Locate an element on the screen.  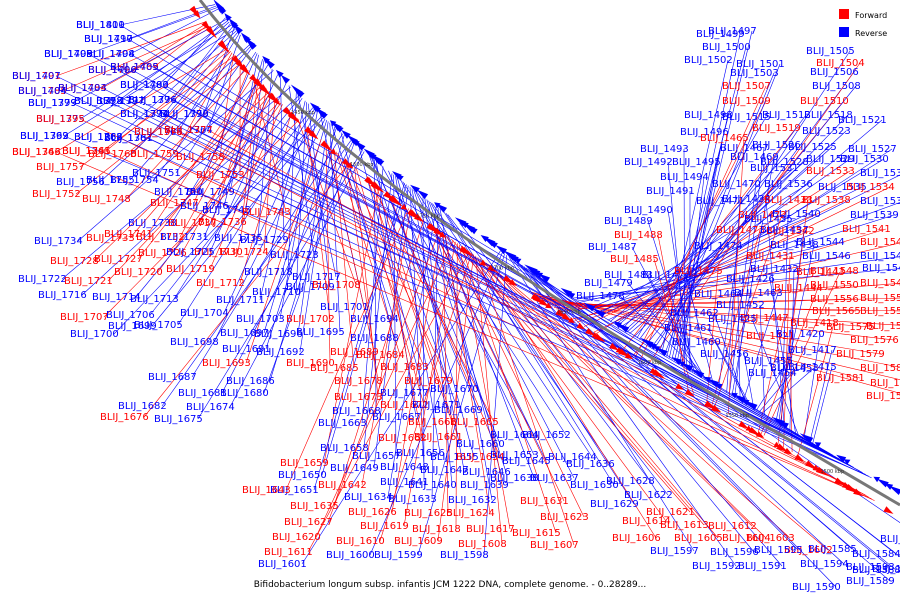
gene-label: BLIJ_1619 is located at coordinates (384, 526).